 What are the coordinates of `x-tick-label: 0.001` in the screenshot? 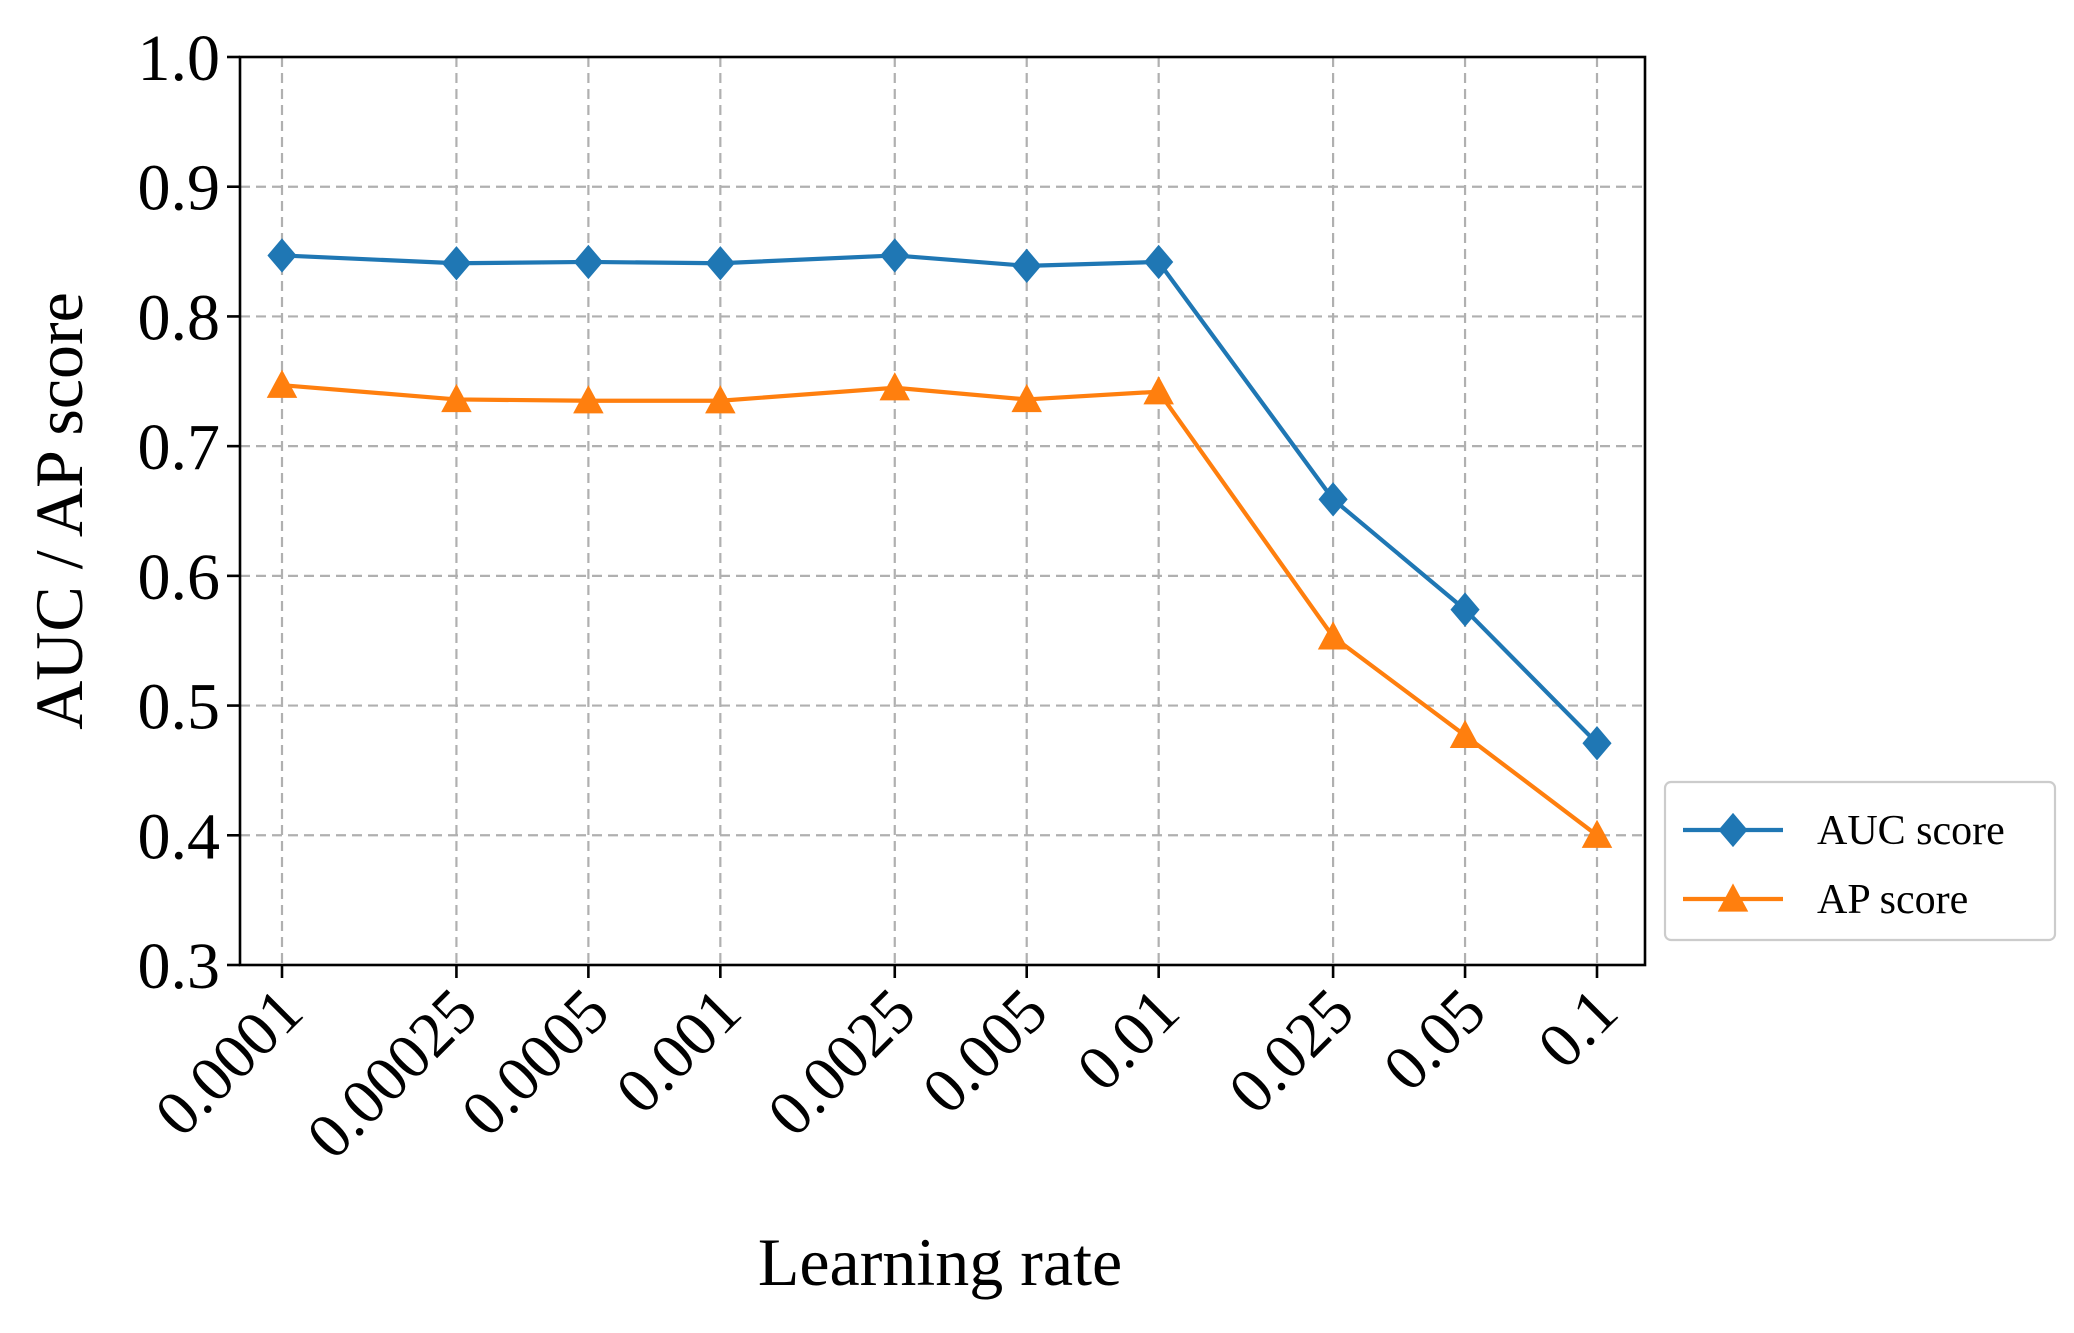 It's located at (678, 1051).